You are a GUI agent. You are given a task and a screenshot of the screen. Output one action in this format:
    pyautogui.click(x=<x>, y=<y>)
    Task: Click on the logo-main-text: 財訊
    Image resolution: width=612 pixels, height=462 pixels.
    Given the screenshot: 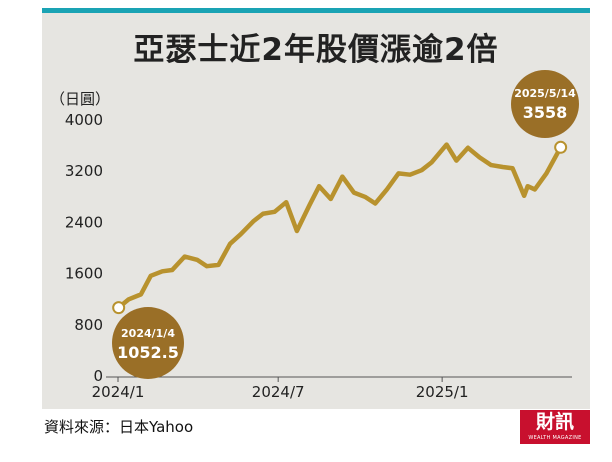 What is the action you would take?
    pyautogui.click(x=554, y=422)
    